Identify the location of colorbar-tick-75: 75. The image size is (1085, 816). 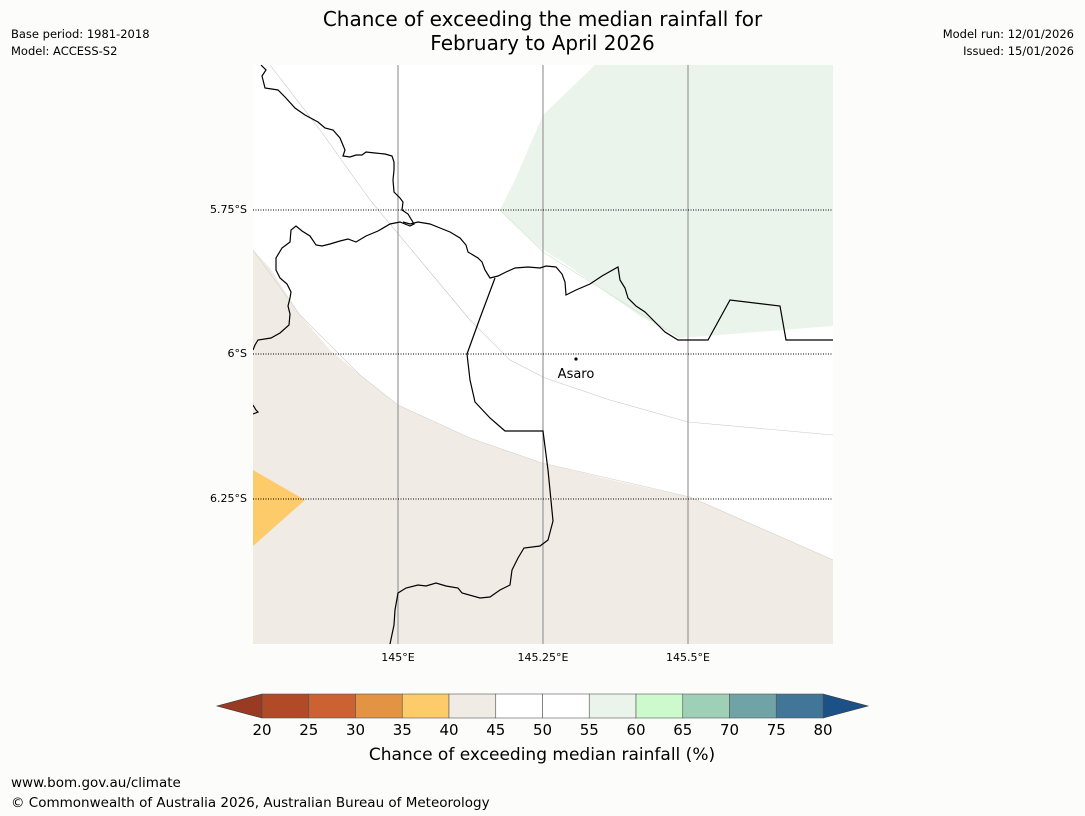
(776, 730).